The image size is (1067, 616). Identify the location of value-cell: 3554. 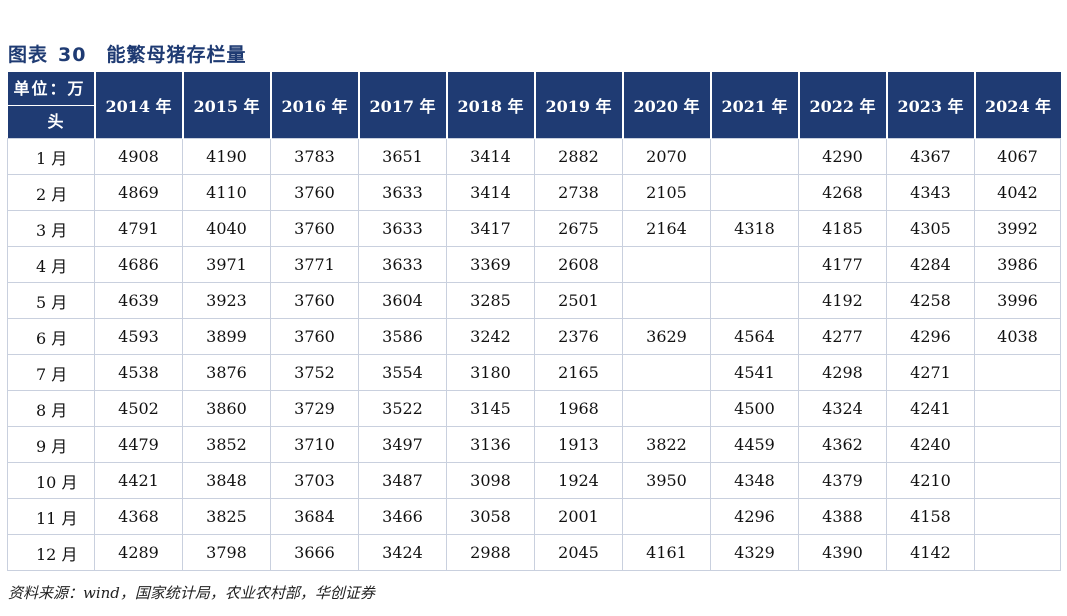
(402, 372).